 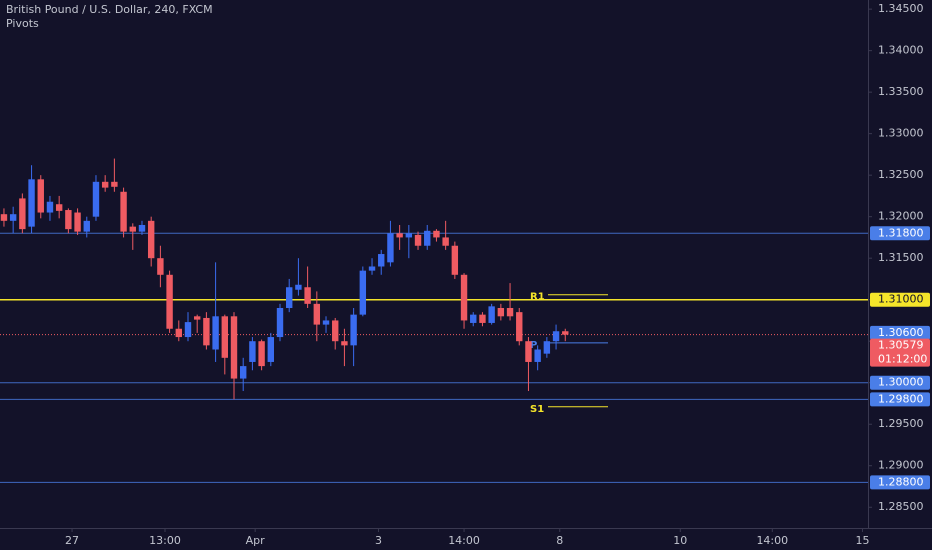 I want to click on level-label: 1.30000, so click(x=901, y=382).